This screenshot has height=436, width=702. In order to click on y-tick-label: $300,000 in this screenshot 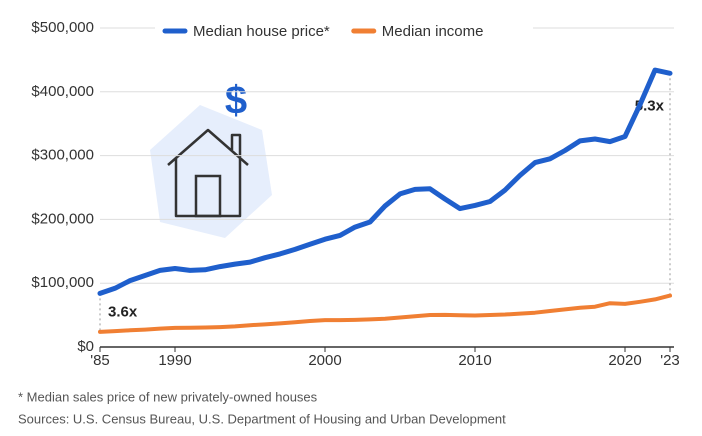, I will do `click(62, 155)`.